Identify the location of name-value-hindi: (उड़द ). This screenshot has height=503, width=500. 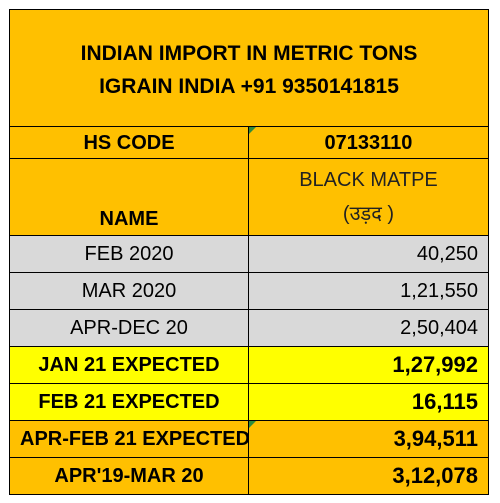
(368, 214).